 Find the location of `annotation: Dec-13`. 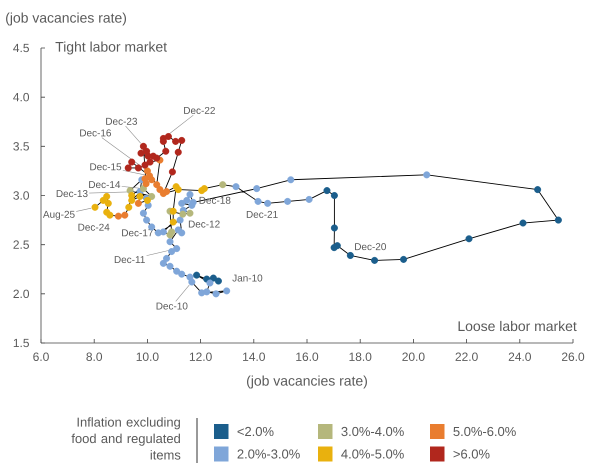

annotation: Dec-13 is located at coordinates (72, 194).